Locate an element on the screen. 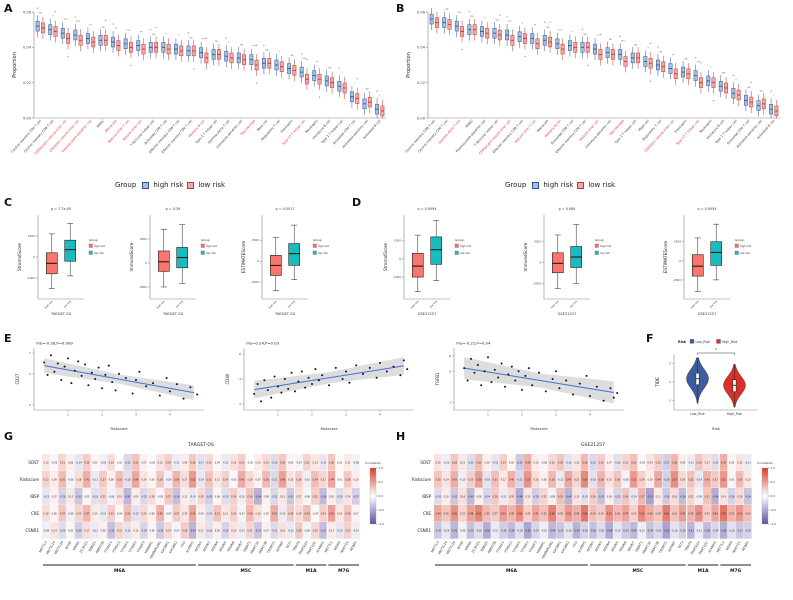 The image size is (793, 600). chart-text: -0.26 is located at coordinates (748, 530).